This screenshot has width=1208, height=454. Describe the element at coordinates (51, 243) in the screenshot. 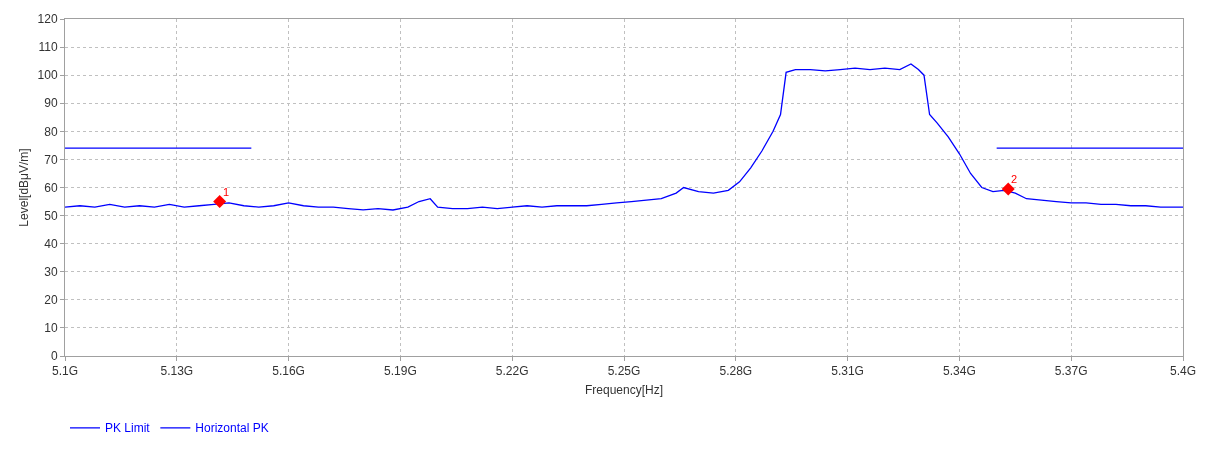

I see `y-tick-label: 40` at that location.